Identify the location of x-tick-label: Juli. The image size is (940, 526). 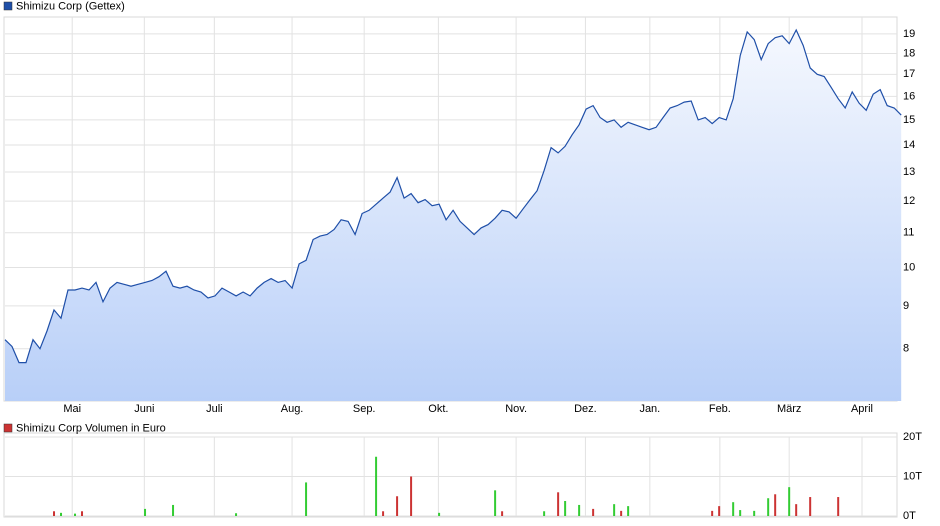
(214, 409).